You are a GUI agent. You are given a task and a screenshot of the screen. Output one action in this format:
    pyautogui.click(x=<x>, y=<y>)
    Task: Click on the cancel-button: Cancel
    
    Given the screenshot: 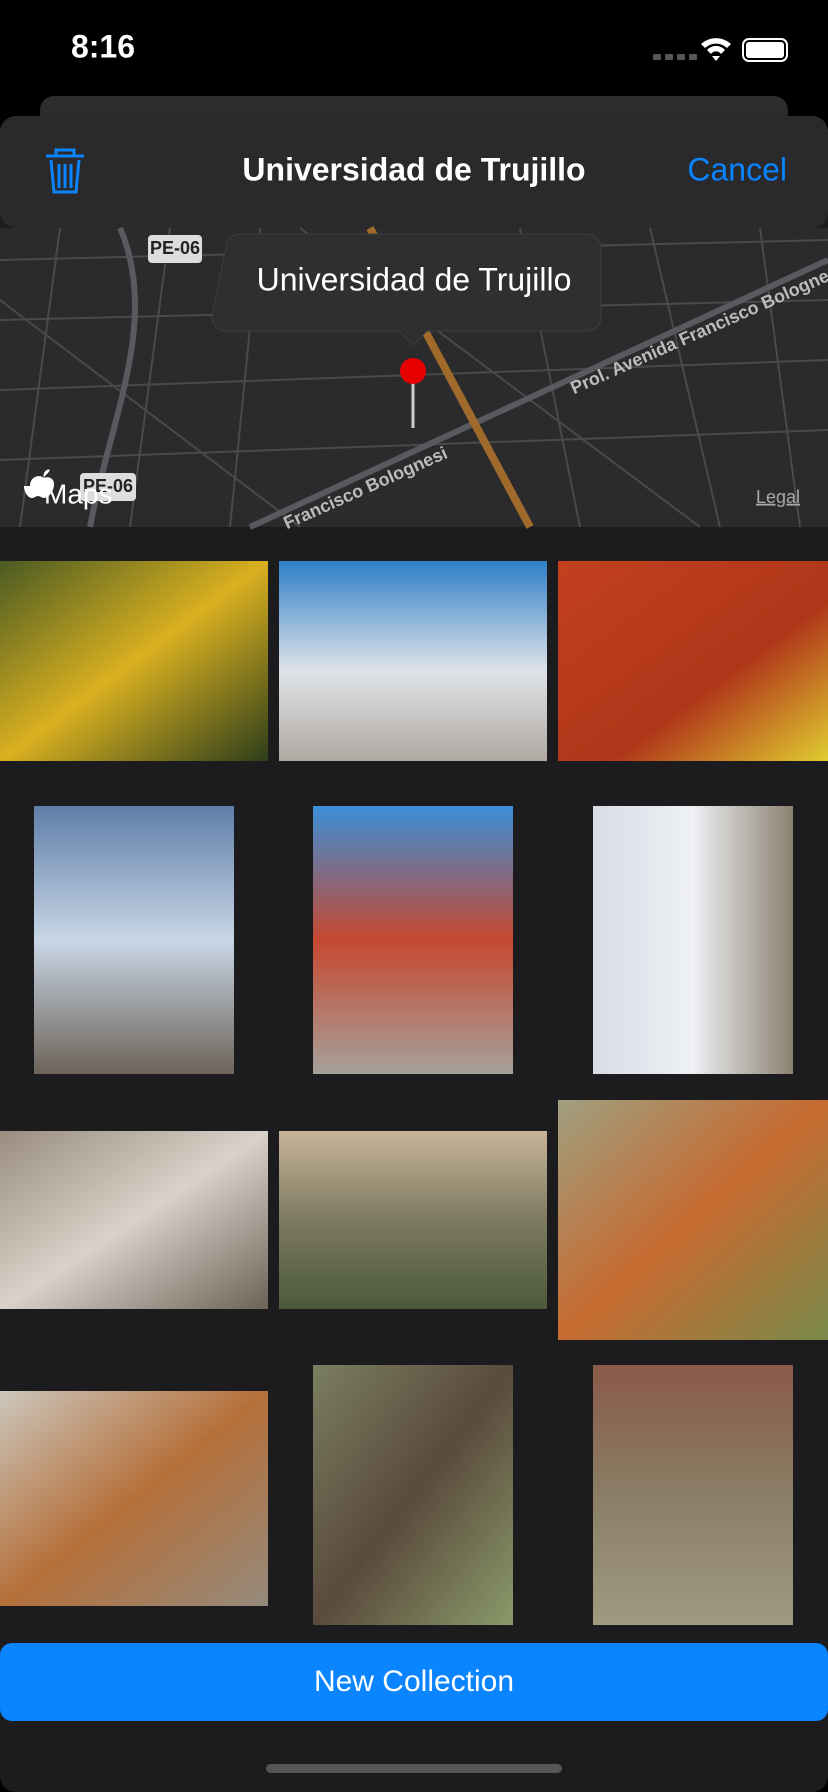 What is the action you would take?
    pyautogui.click(x=737, y=169)
    